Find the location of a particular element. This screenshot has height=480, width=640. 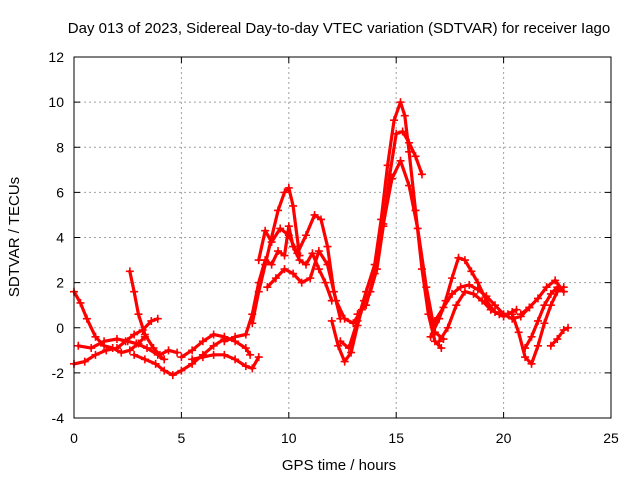

y-tick-label: 4 is located at coordinates (60, 238).